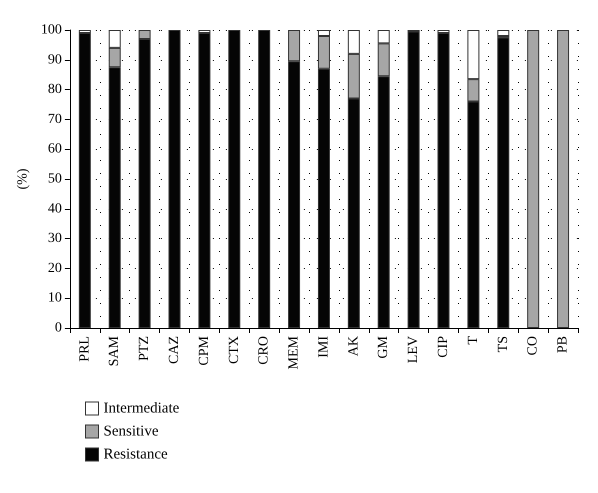  I want to click on x-tick-label: CO, so click(533, 346).